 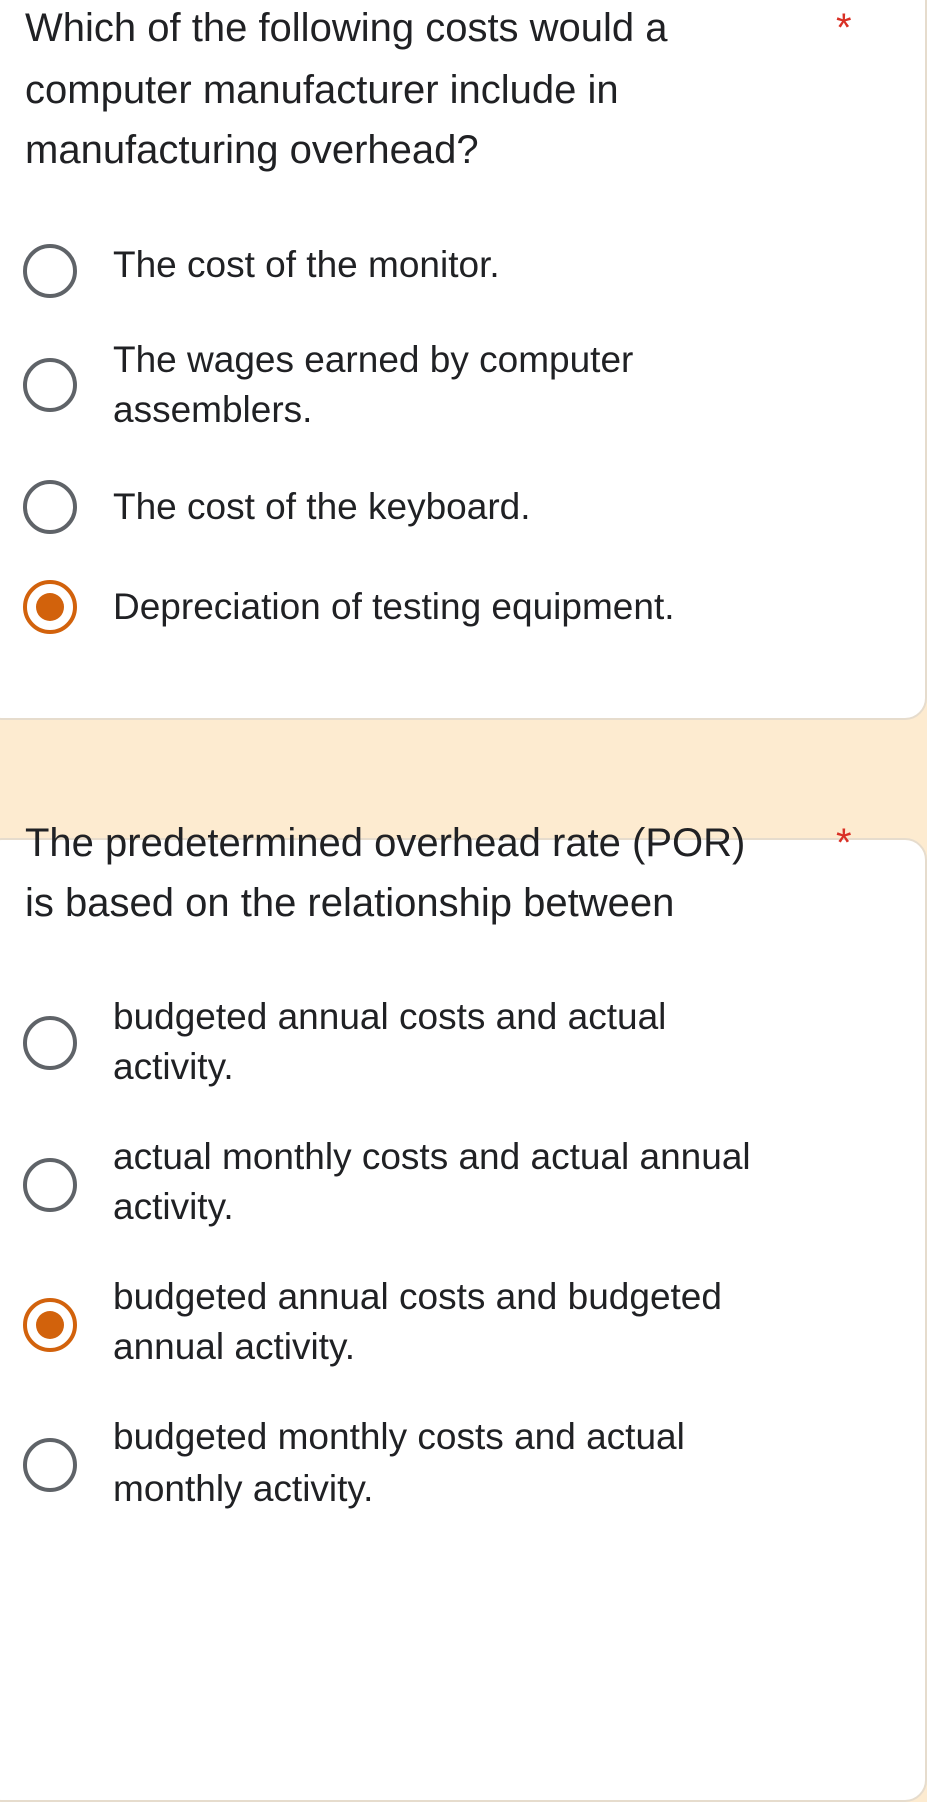 What do you see at coordinates (373, 359) in the screenshot?
I see `q1-option-2-label-line-1: The wages earned by computer` at bounding box center [373, 359].